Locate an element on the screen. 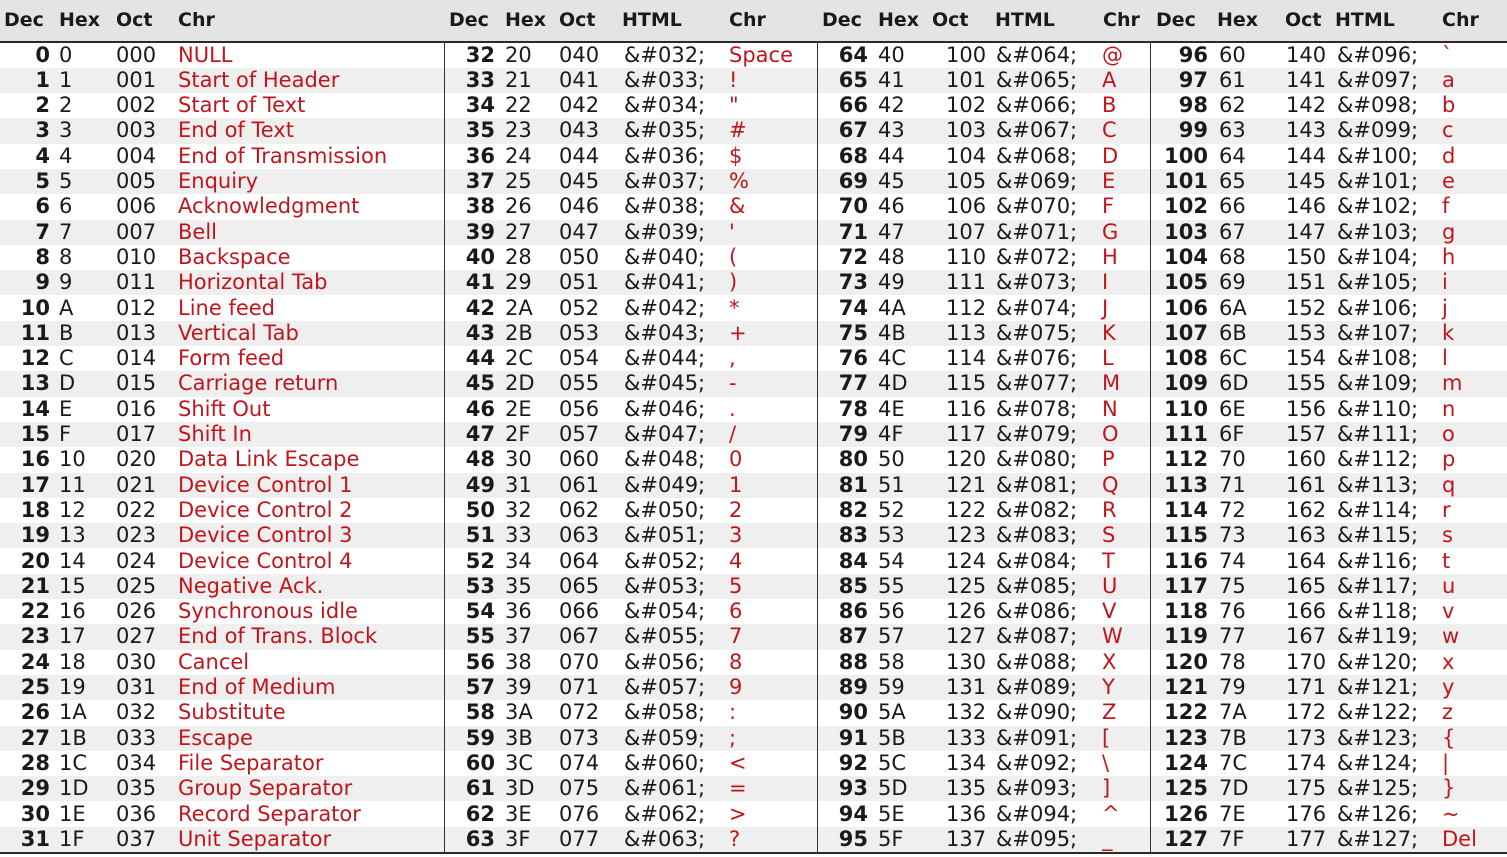 Image resolution: width=1507 pixels, height=857 pixels. column-header: Dec is located at coordinates (1176, 20).